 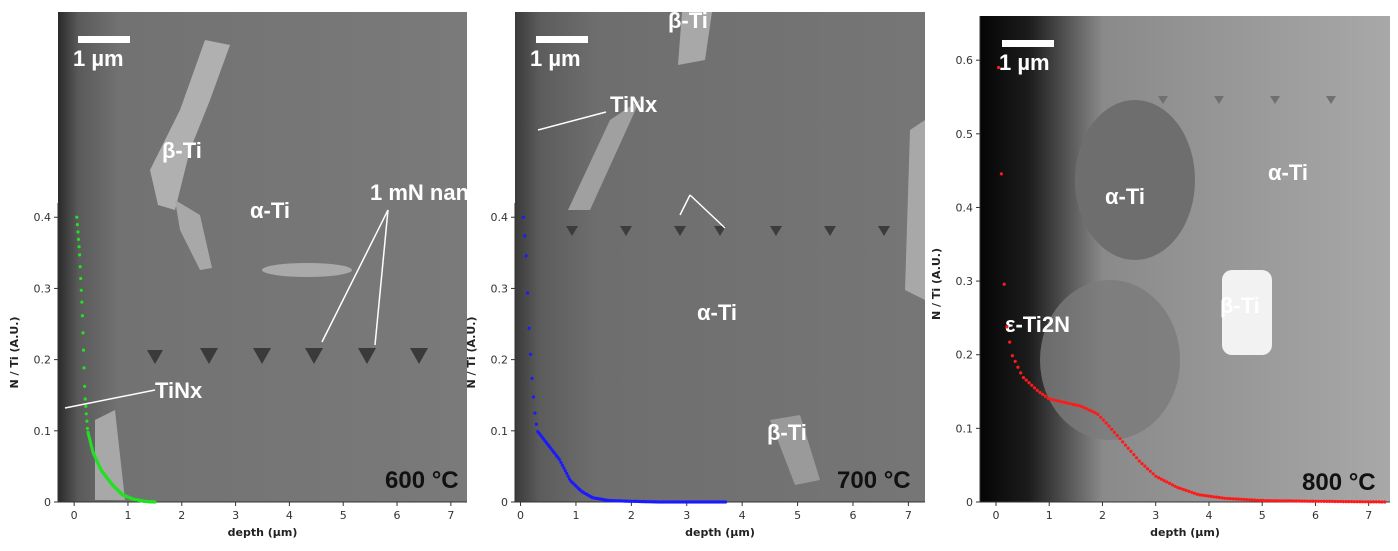 I want to click on scale-bar-label-600: 1 µm, so click(x=98, y=58).